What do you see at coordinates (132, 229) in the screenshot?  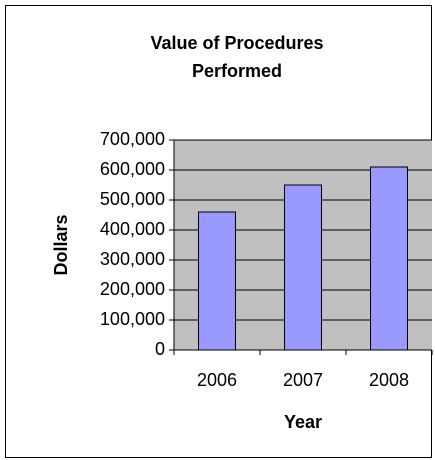 I see `y-tick-label: 400,000` at bounding box center [132, 229].